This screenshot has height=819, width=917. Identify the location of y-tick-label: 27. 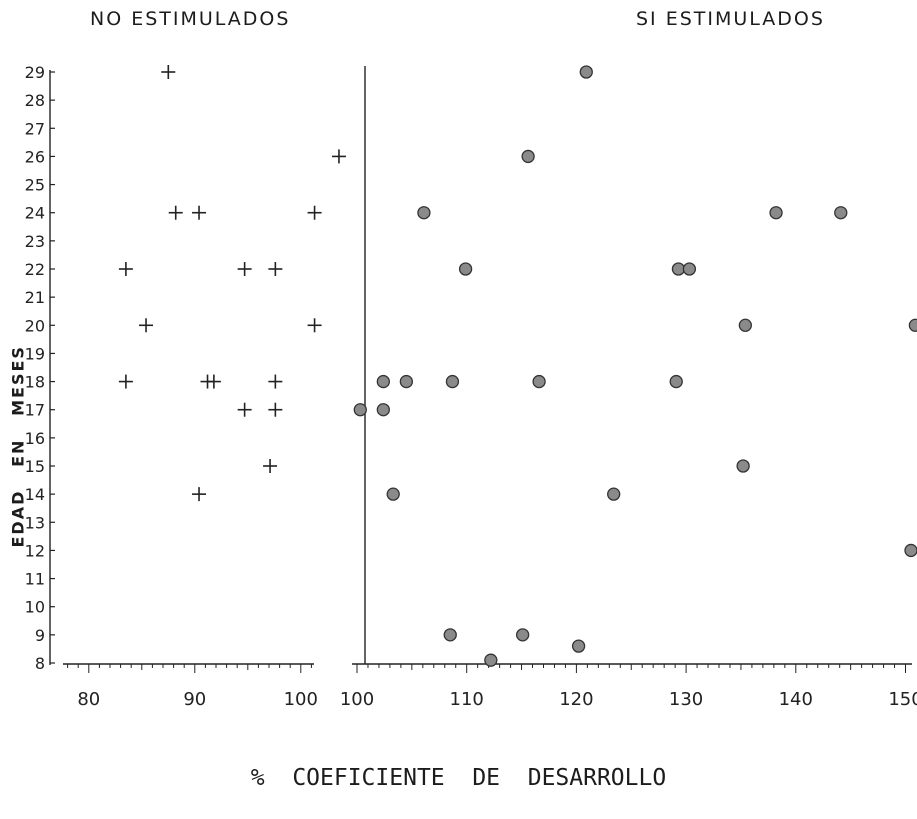
(35, 128).